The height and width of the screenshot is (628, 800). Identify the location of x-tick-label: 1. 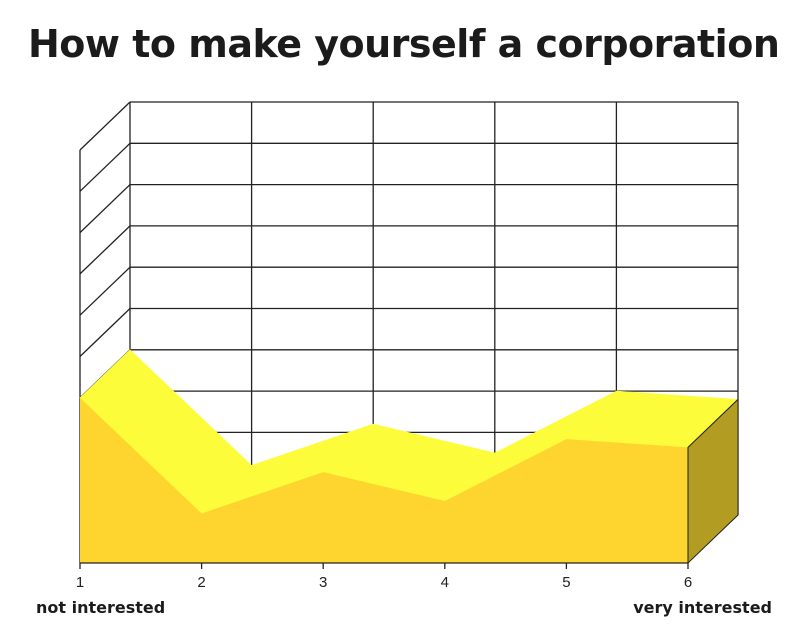
(80, 582).